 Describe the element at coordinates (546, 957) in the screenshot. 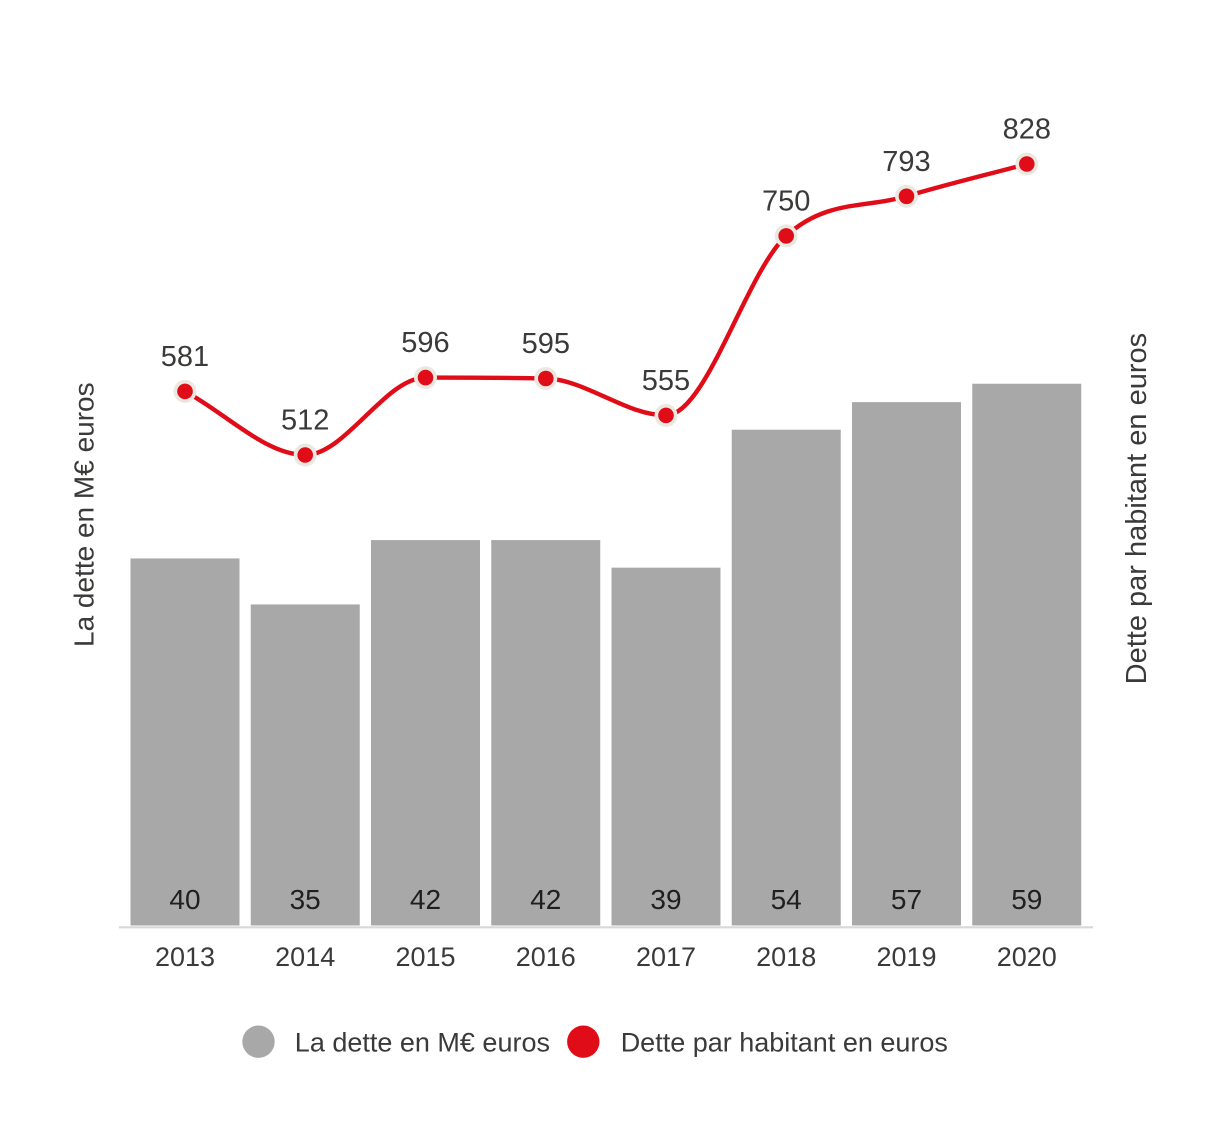

I see `svg-text: 2016` at that location.